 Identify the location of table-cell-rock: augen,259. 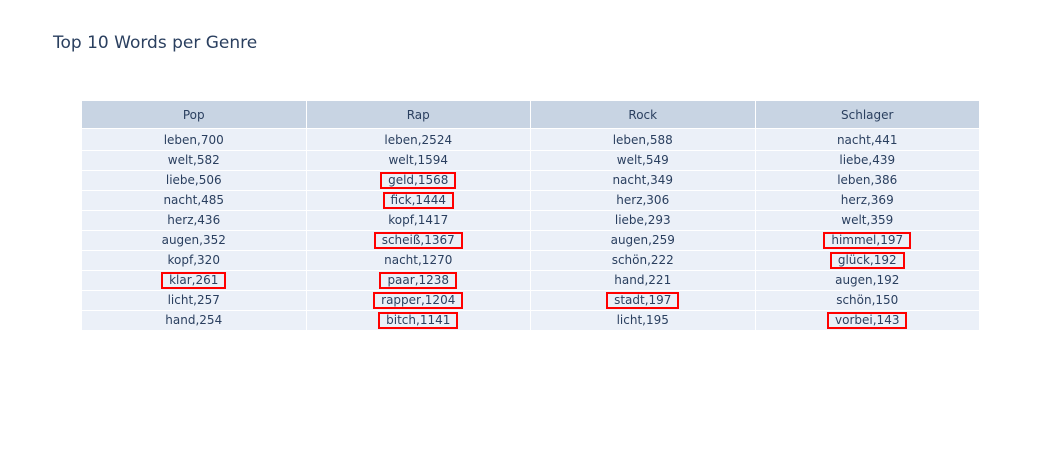
(643, 240).